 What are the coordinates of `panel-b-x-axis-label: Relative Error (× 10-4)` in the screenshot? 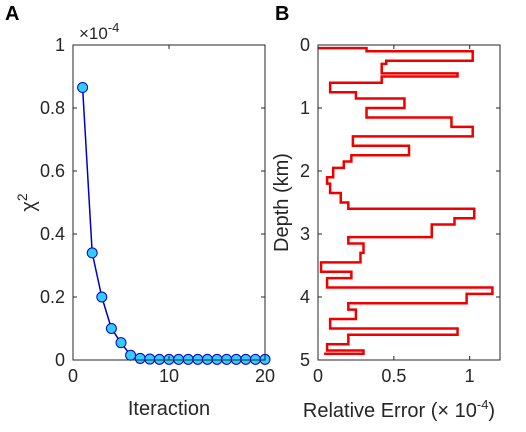 It's located at (399, 409).